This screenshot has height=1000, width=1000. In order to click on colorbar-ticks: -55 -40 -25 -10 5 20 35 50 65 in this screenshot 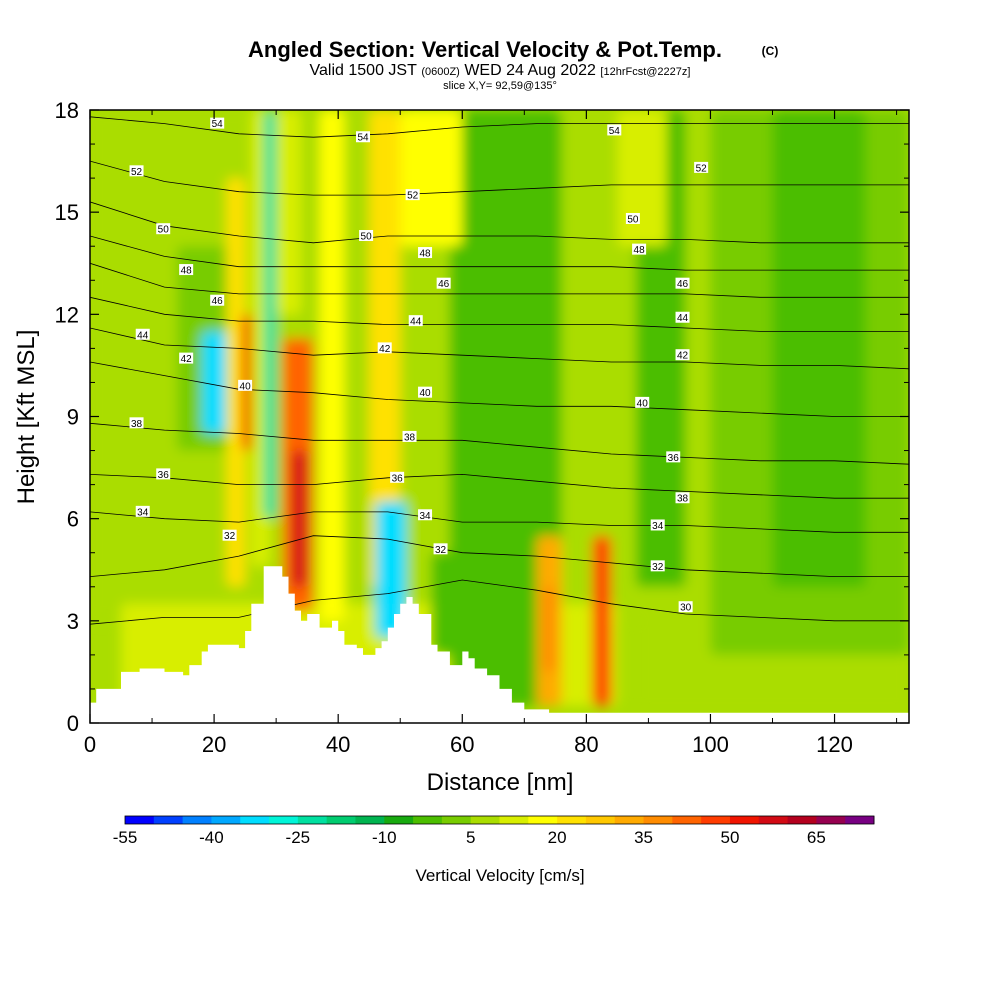, I will do `click(469, 837)`.